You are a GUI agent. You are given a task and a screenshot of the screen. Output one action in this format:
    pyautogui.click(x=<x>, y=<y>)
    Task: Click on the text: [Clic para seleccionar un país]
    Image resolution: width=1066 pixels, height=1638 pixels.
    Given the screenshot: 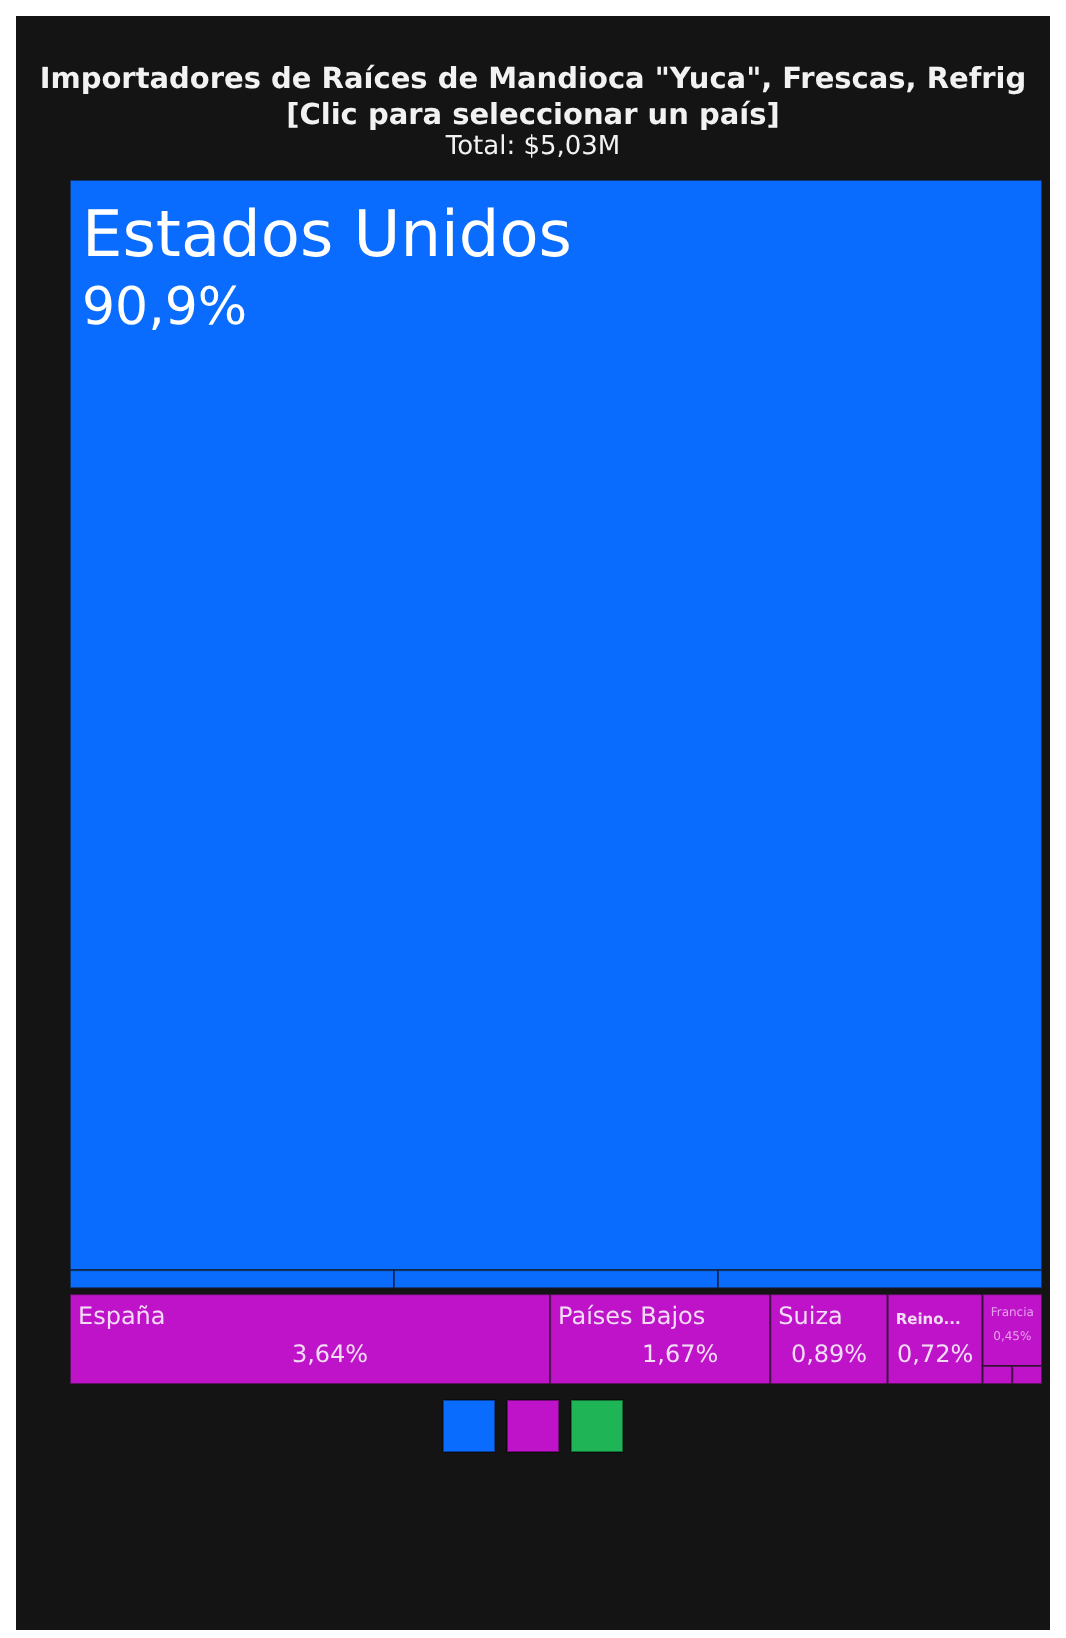 What is the action you would take?
    pyautogui.click(x=533, y=116)
    